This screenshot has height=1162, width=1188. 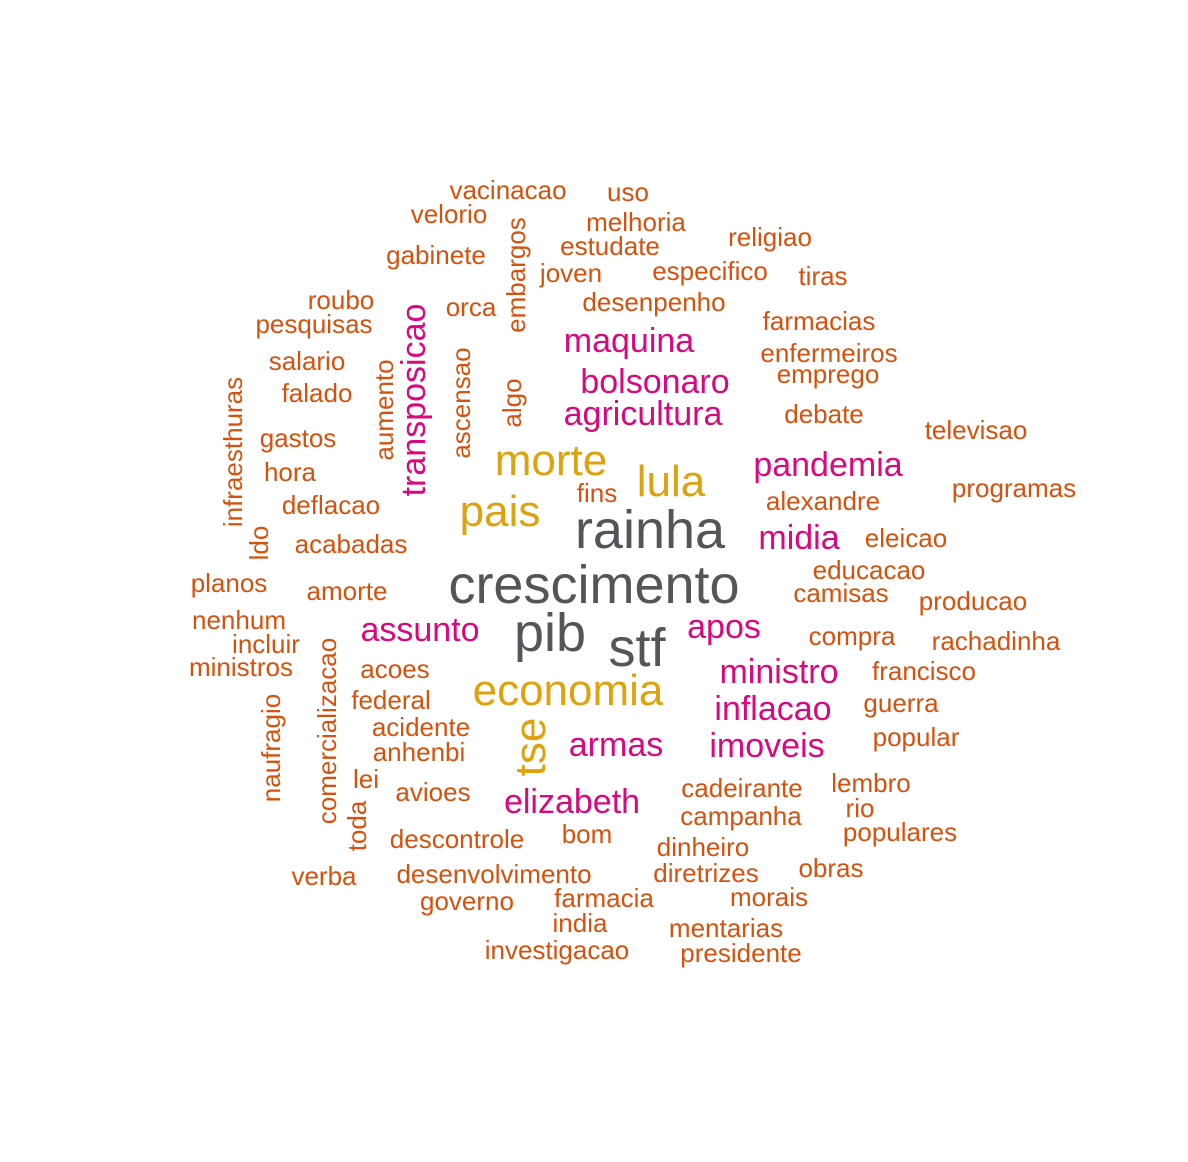 I want to click on word-diretrizes: diretrizes, so click(x=706, y=873).